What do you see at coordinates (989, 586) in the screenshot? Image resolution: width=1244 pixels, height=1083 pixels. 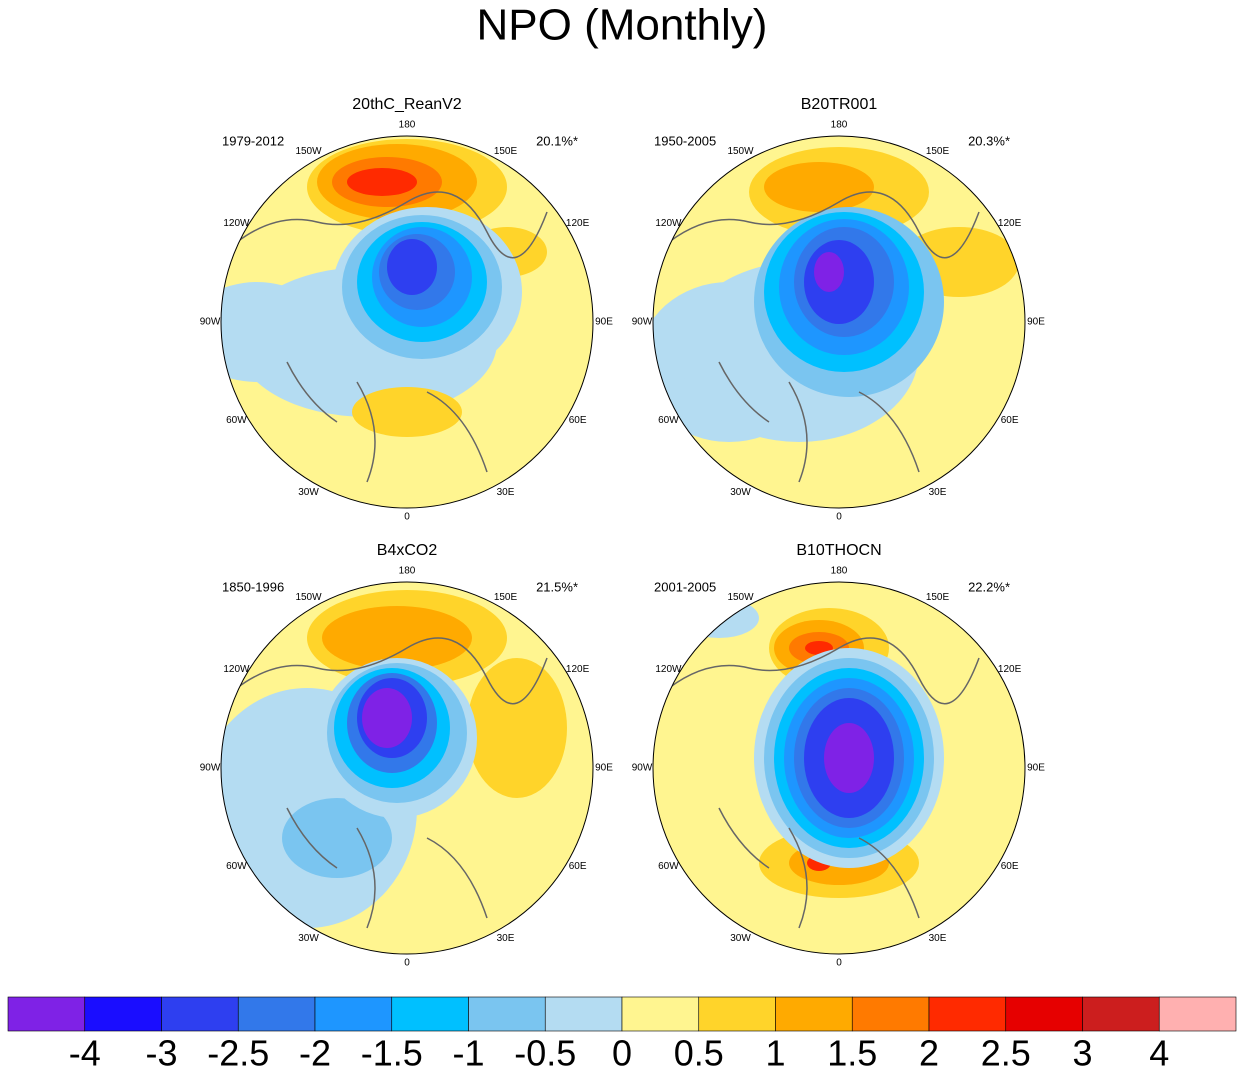 I see `panel-variance: 22.2%*` at bounding box center [989, 586].